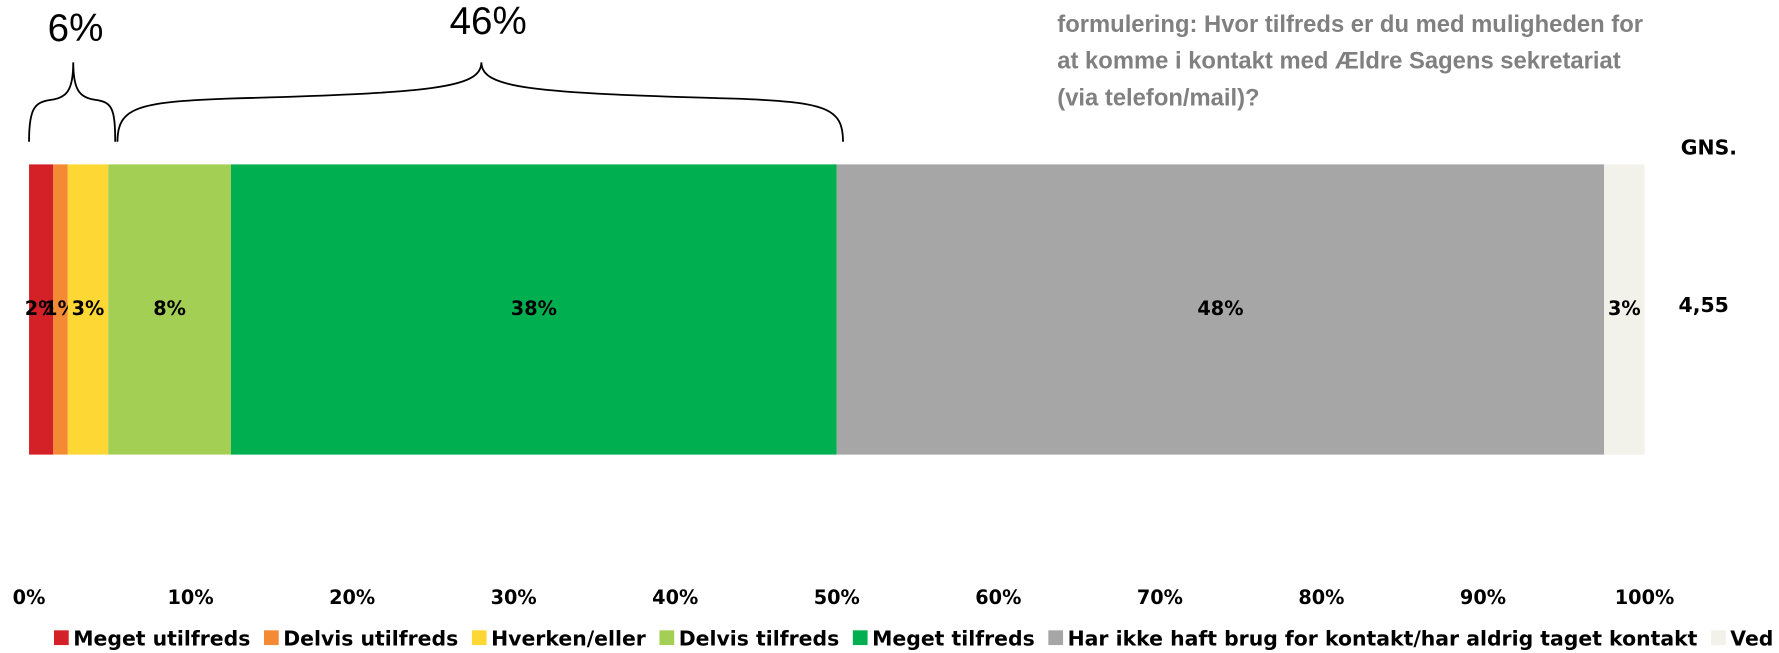  Describe the element at coordinates (161, 638) in the screenshot. I see `legend-label: Meget utilfreds` at that location.